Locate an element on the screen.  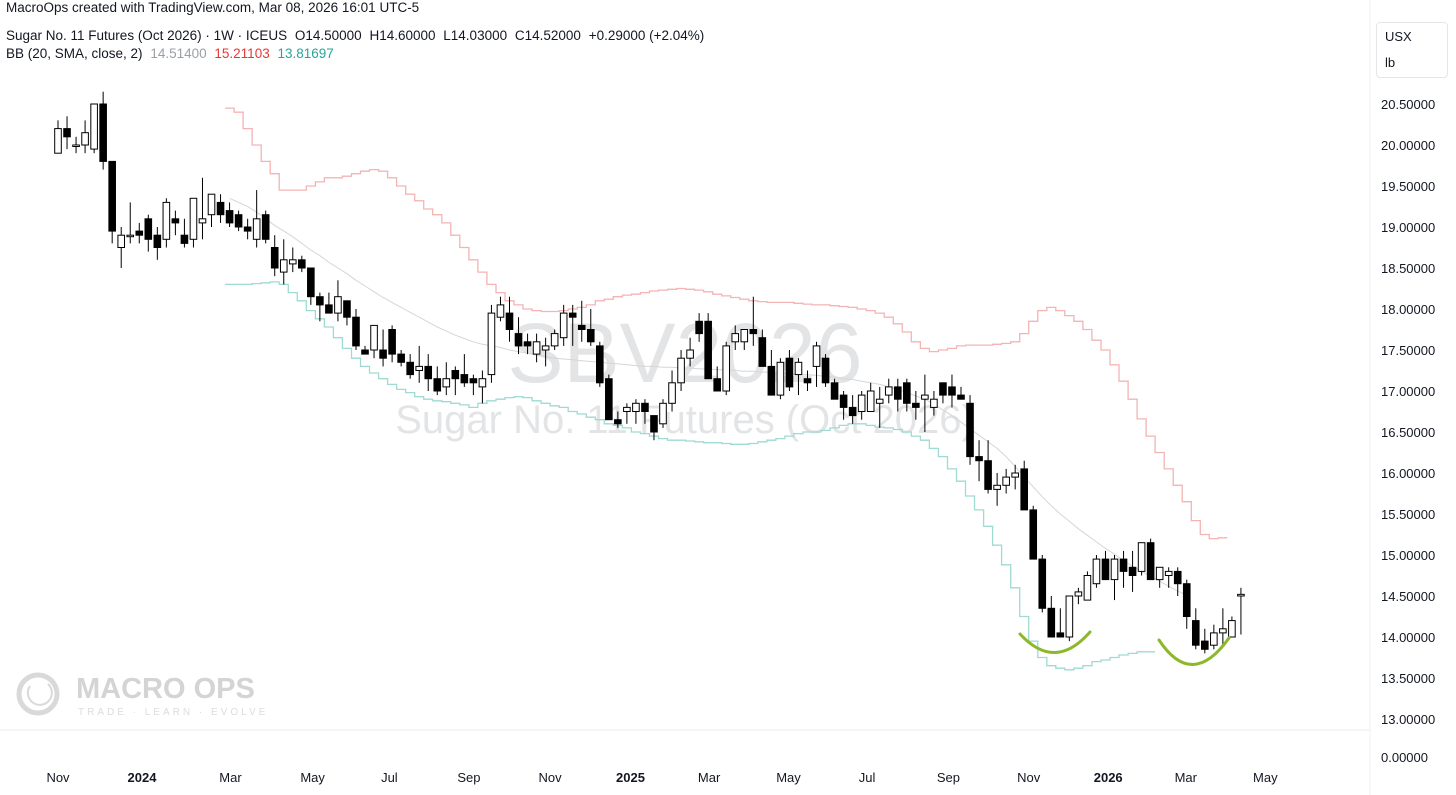
ohlc-low: L14.03000 is located at coordinates (475, 35).